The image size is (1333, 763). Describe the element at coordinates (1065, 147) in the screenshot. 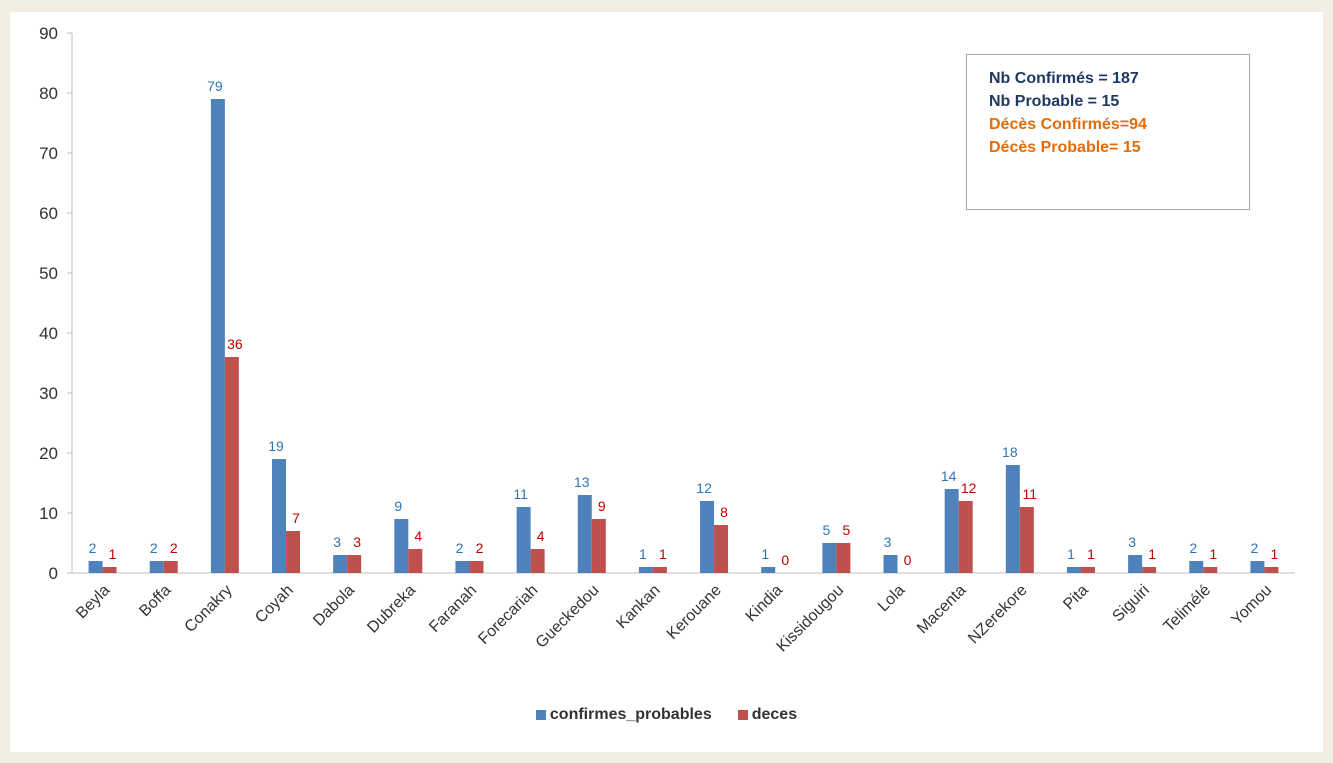

I see `summary-line-deaths-probable: Décès Probable= 15` at that location.